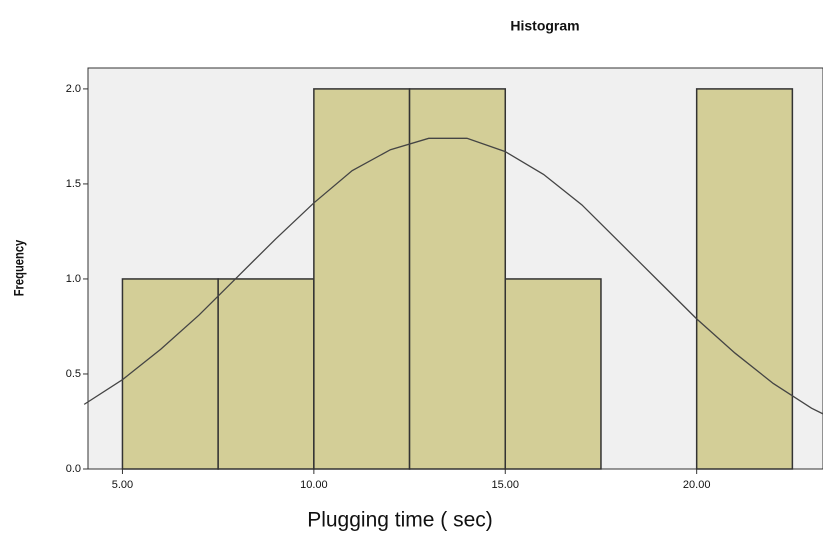  I want to click on x-tick-label: 20.00, so click(697, 485).